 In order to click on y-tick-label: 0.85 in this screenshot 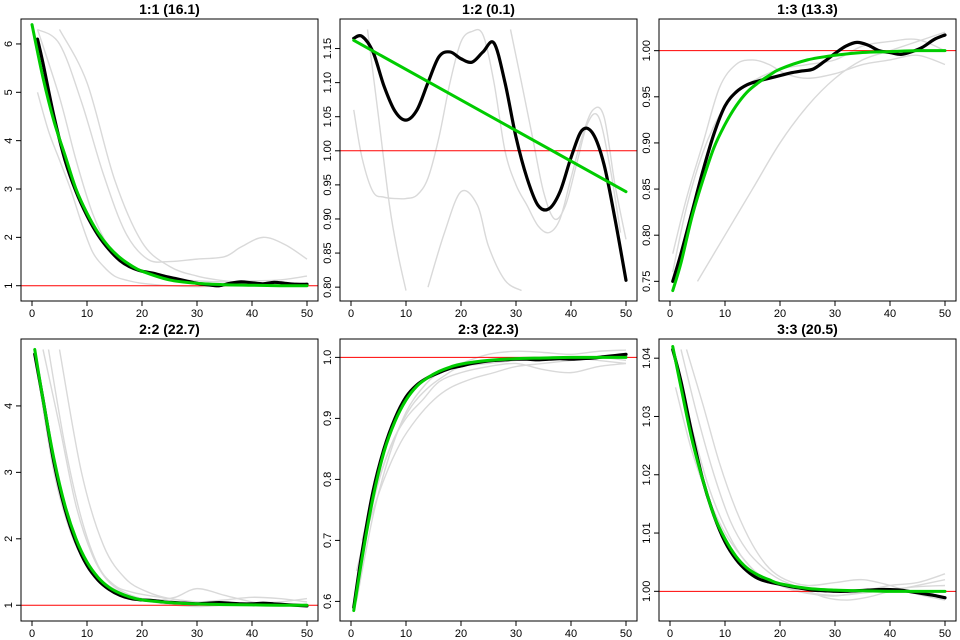, I will do `click(328, 252)`.